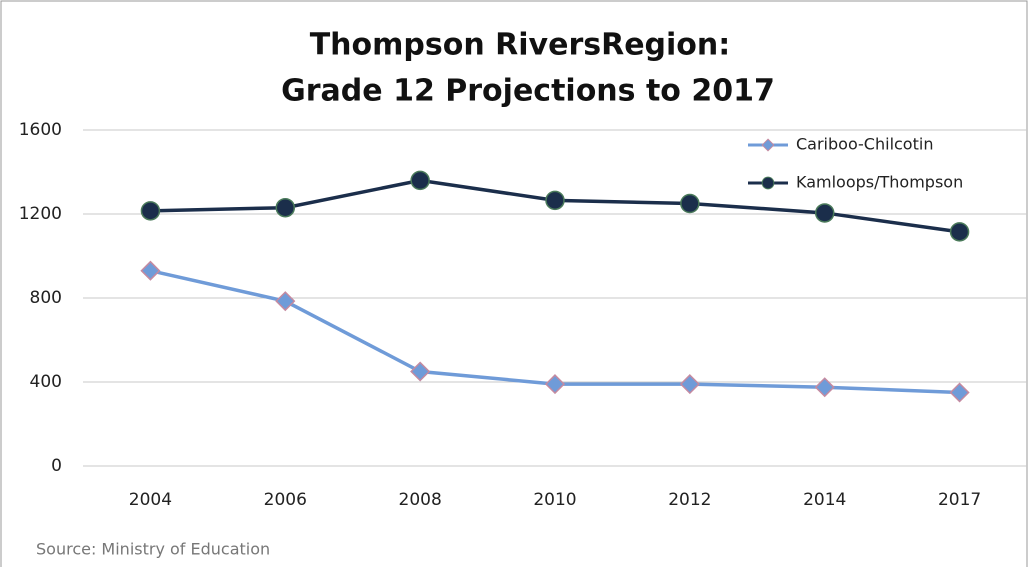 This screenshot has height=567, width=1030. I want to click on x-tick-label: 2012, so click(689, 500).